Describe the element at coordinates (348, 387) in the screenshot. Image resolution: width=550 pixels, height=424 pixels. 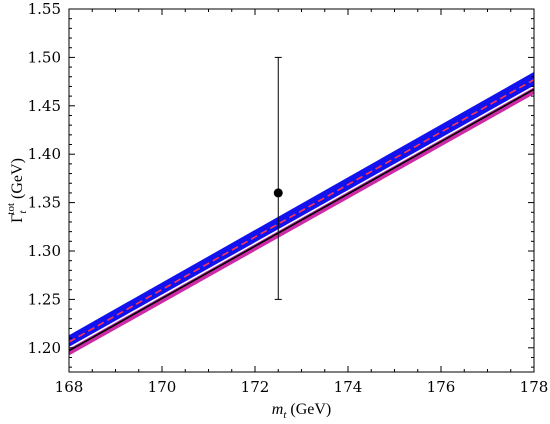
I see `x-tick-label: 174` at that location.